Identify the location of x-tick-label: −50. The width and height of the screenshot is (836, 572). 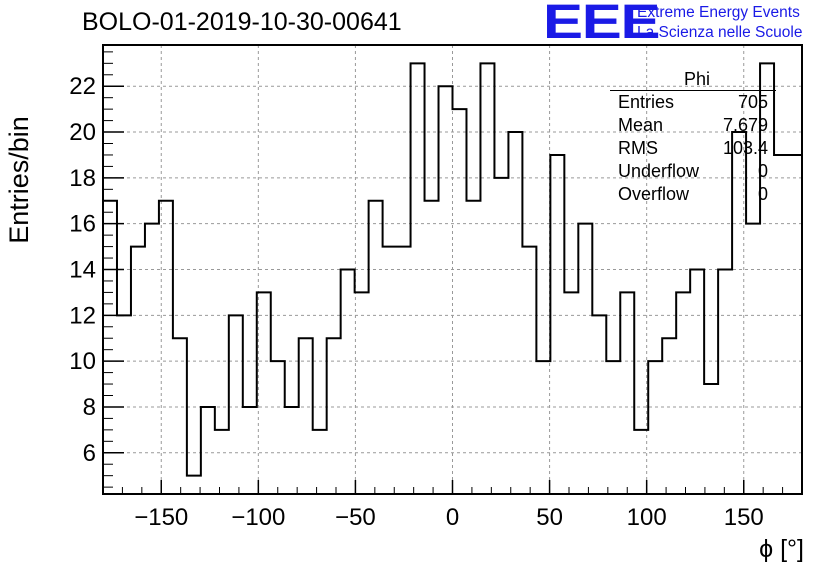
(355, 517).